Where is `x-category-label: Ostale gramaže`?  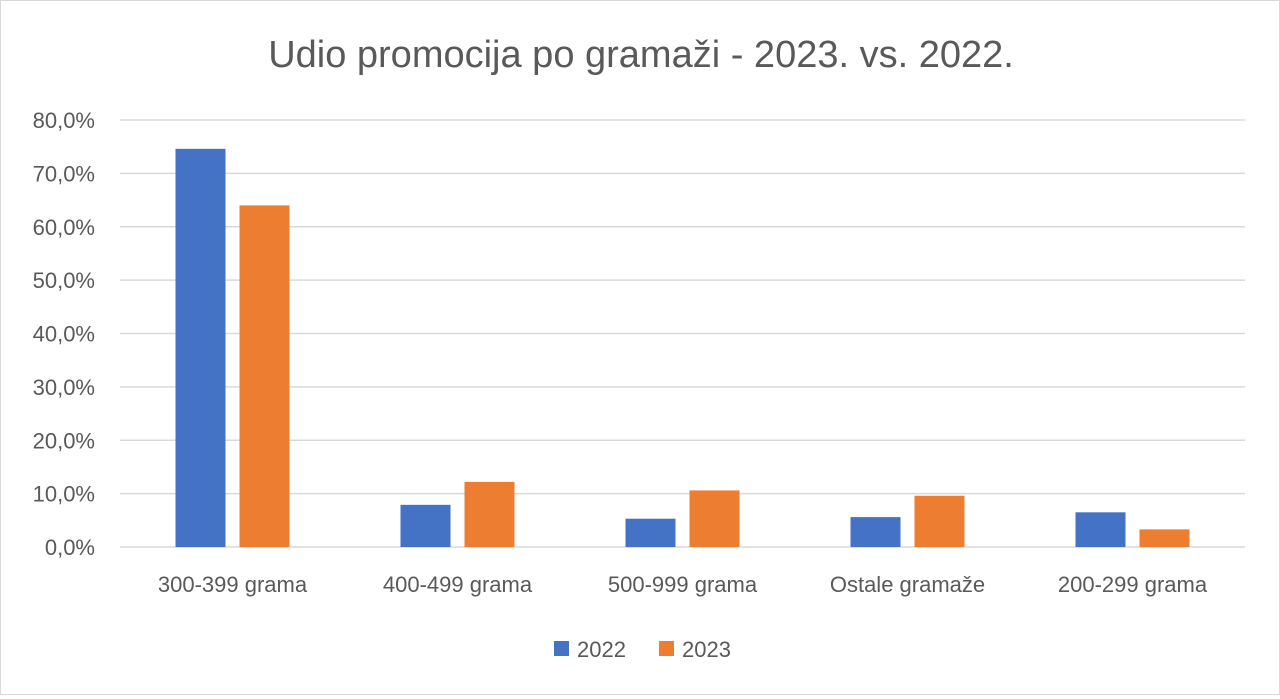
x-category-label: Ostale gramaže is located at coordinates (907, 584).